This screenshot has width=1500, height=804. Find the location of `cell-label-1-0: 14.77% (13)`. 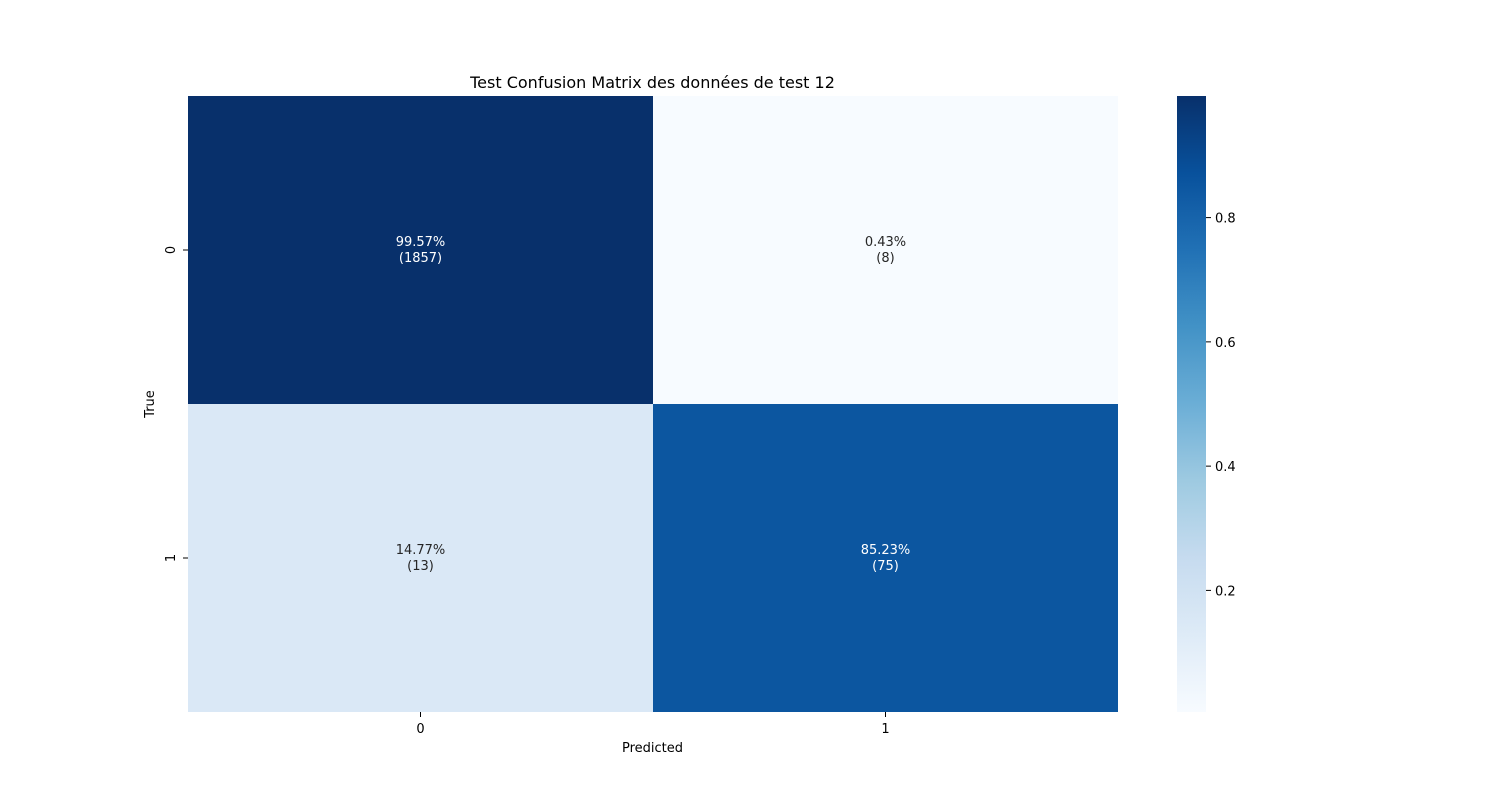

cell-label-1-0: 14.77% (13) is located at coordinates (421, 558).